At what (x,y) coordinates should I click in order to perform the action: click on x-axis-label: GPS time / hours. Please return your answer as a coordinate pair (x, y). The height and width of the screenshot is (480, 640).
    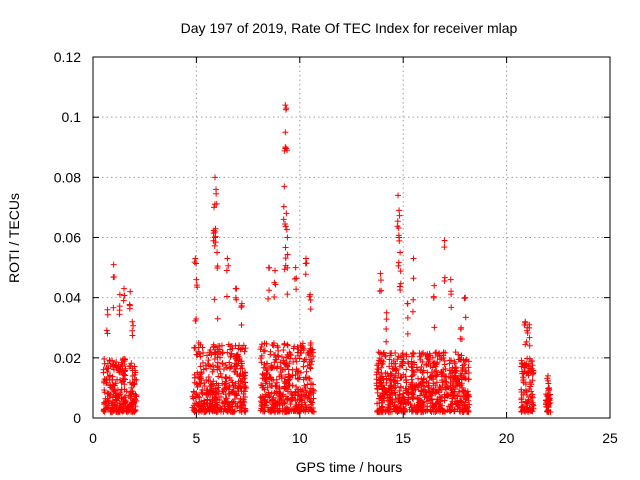
    Looking at the image, I should click on (349, 467).